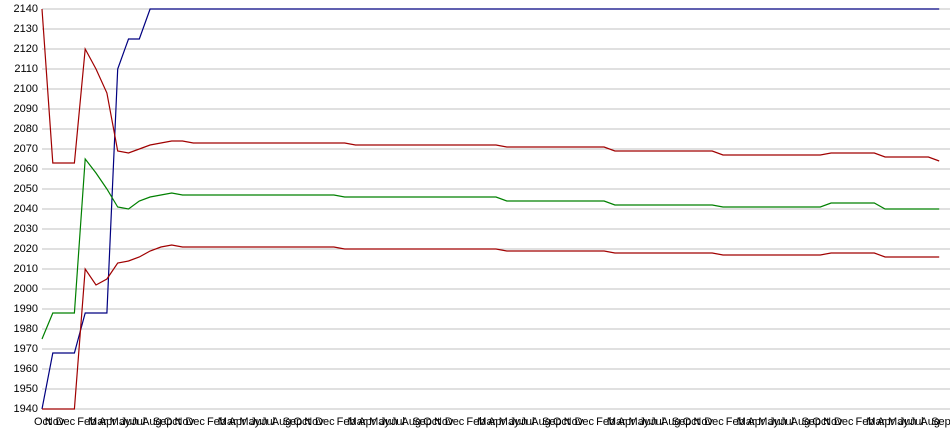  I want to click on y-tick-label: 2070, so click(26, 149).